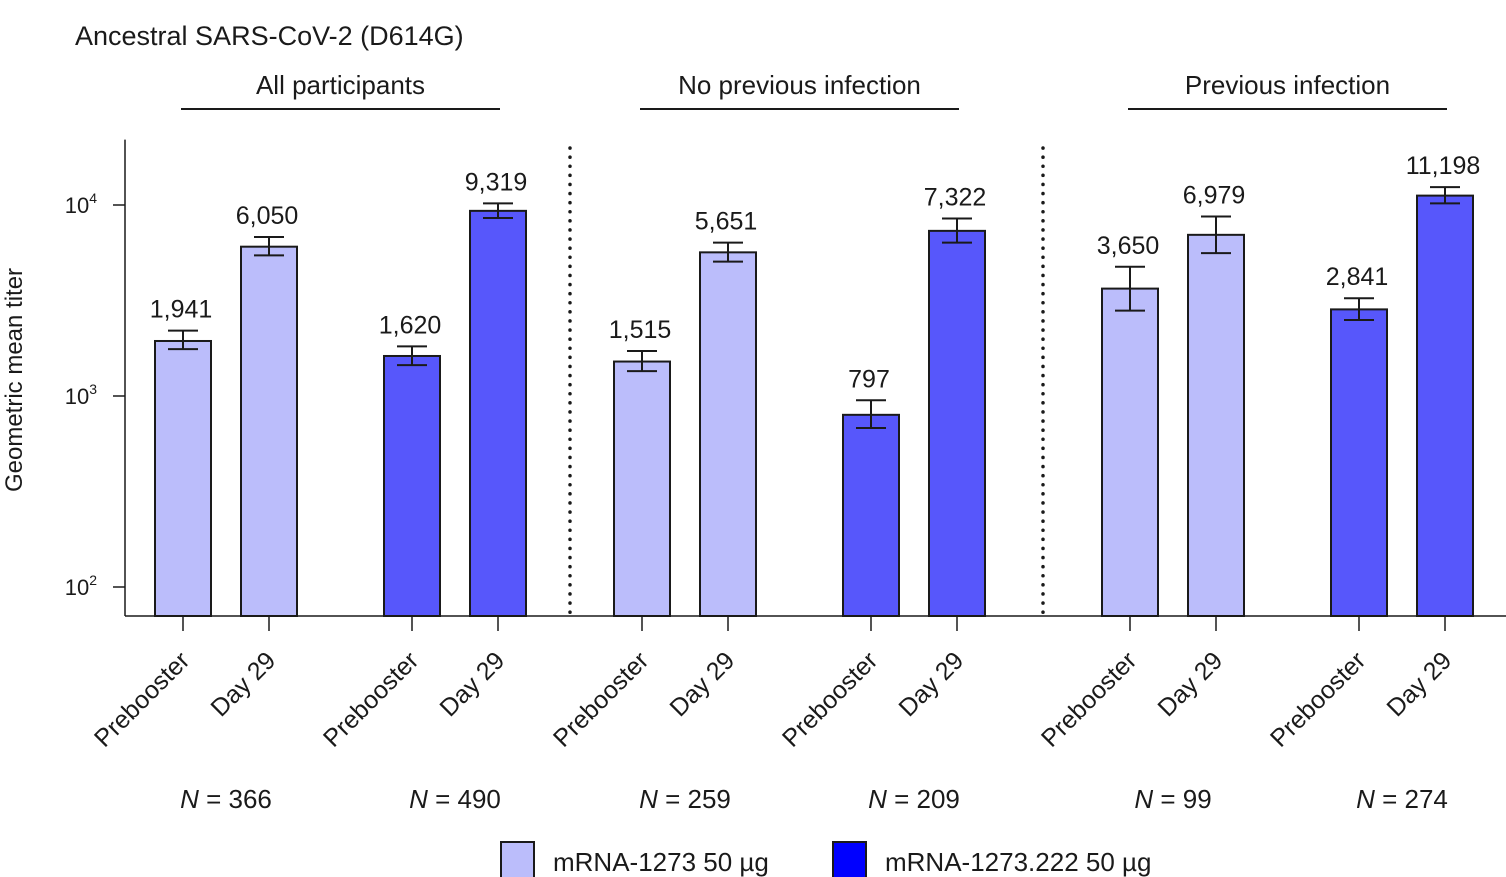 Image resolution: width=1506 pixels, height=877 pixels. What do you see at coordinates (269, 36) in the screenshot?
I see `chart-title: Ancestral SARS-CoV-2 (D614G)` at bounding box center [269, 36].